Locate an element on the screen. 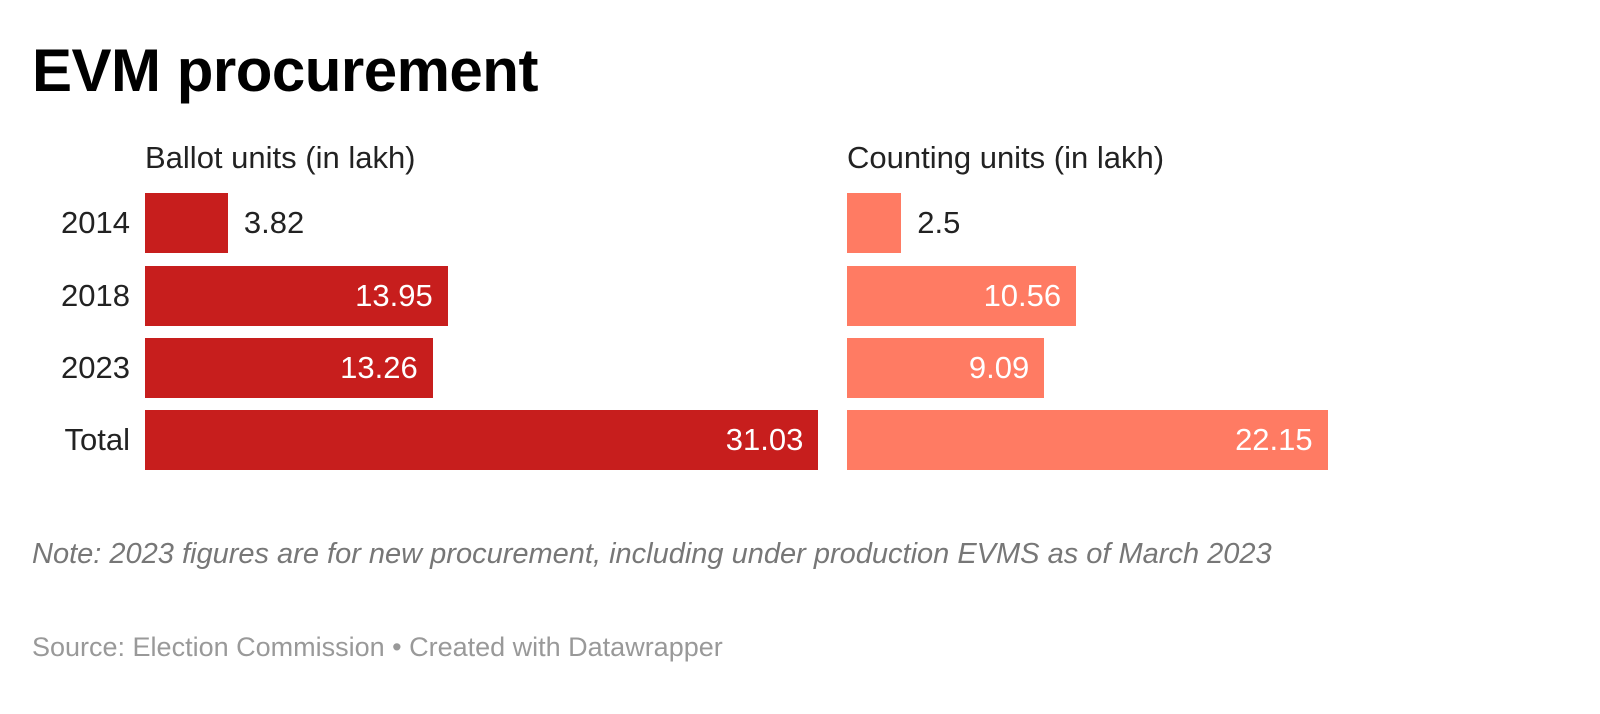 This screenshot has height=714, width=1600. value-label: 10.56 is located at coordinates (1022, 295).